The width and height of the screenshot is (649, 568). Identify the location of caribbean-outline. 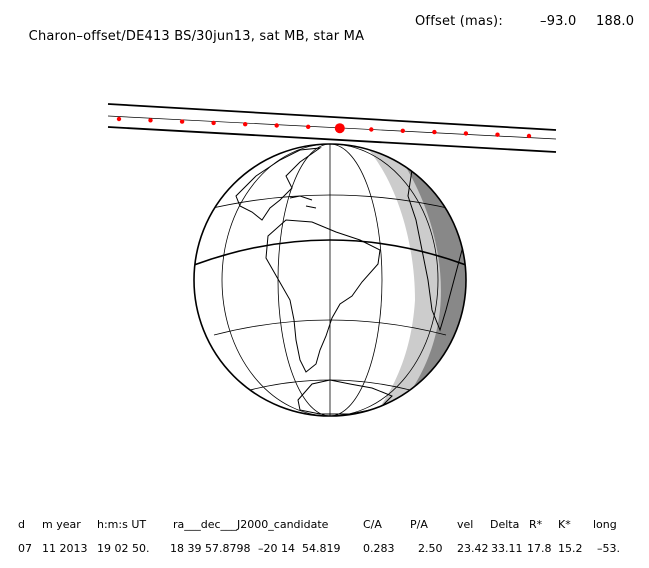
(303, 202).